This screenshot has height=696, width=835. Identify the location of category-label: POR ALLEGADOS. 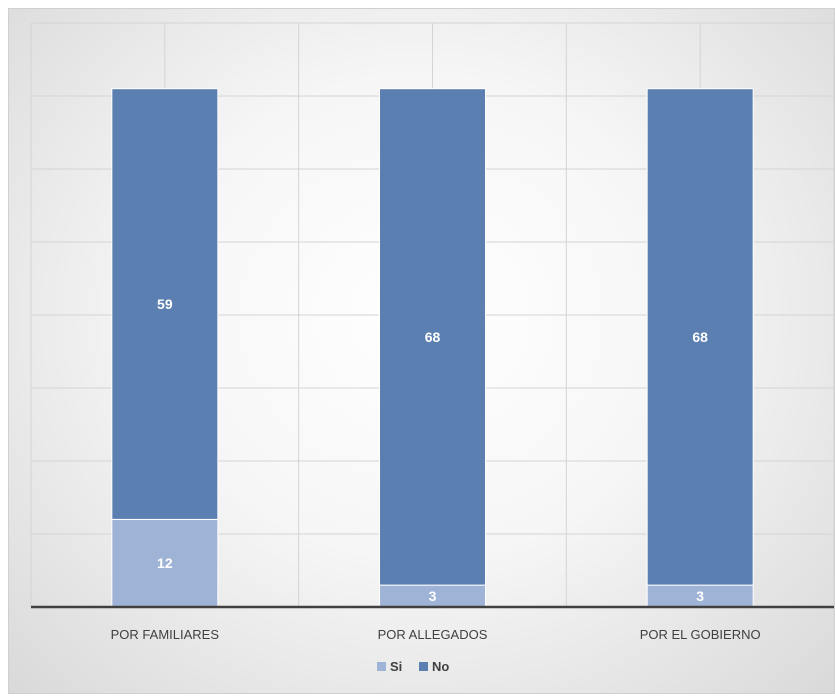
(433, 634).